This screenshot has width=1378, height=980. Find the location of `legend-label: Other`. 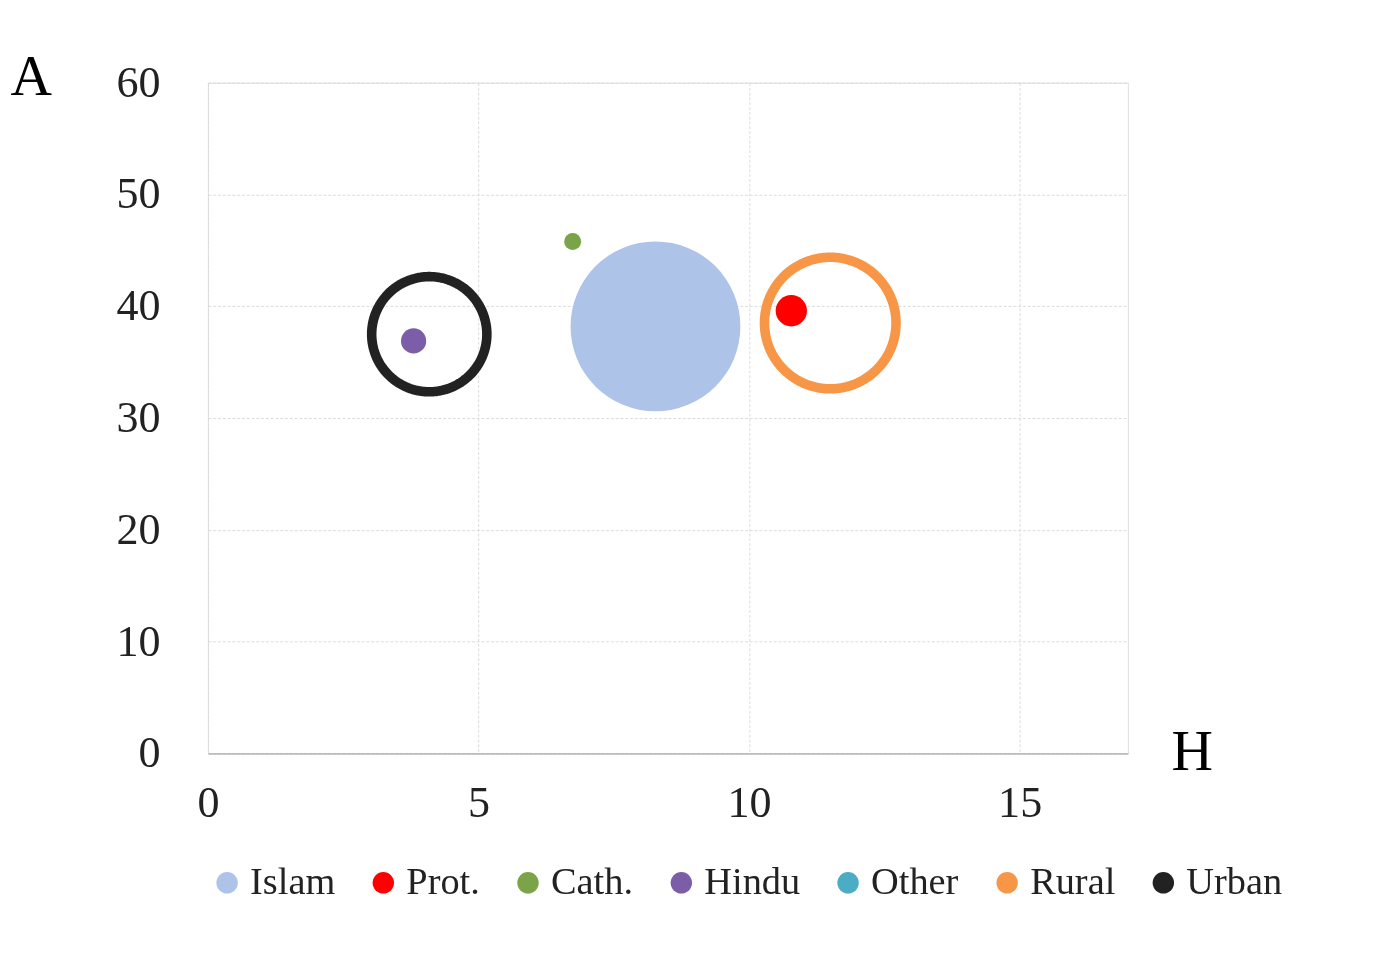

legend-label: Other is located at coordinates (915, 881).